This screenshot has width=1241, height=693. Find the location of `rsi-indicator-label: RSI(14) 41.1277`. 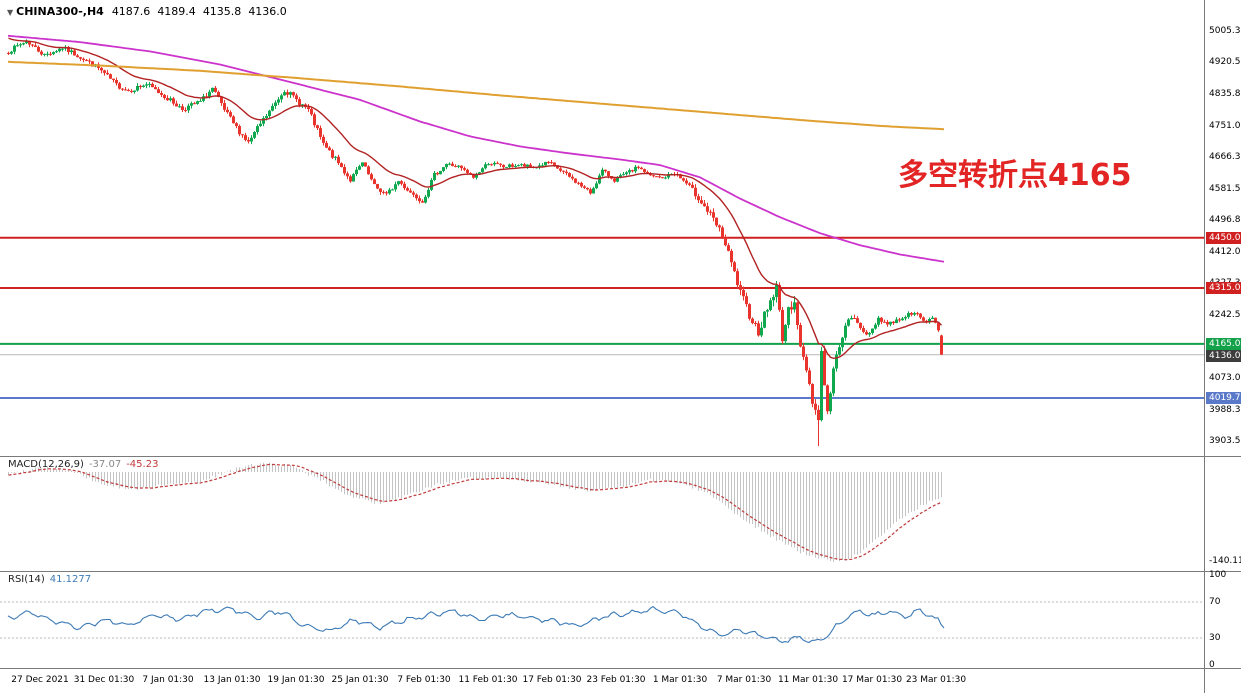

rsi-indicator-label: RSI(14) 41.1277 is located at coordinates (49, 579).